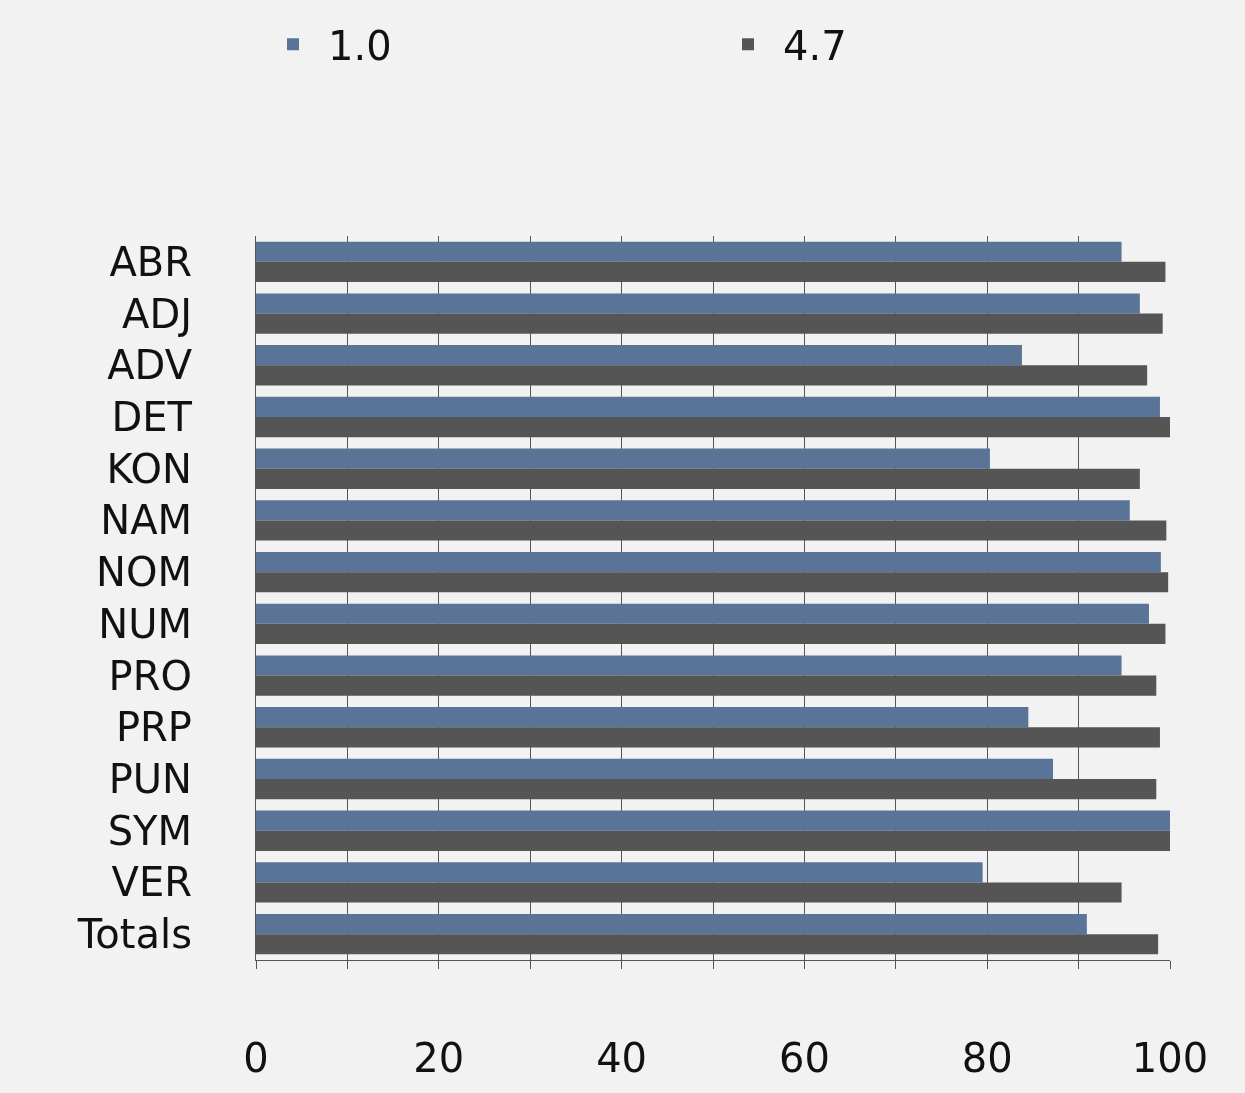 The image size is (1245, 1093). What do you see at coordinates (149, 830) in the screenshot?
I see `y-tick-label: SYM` at bounding box center [149, 830].